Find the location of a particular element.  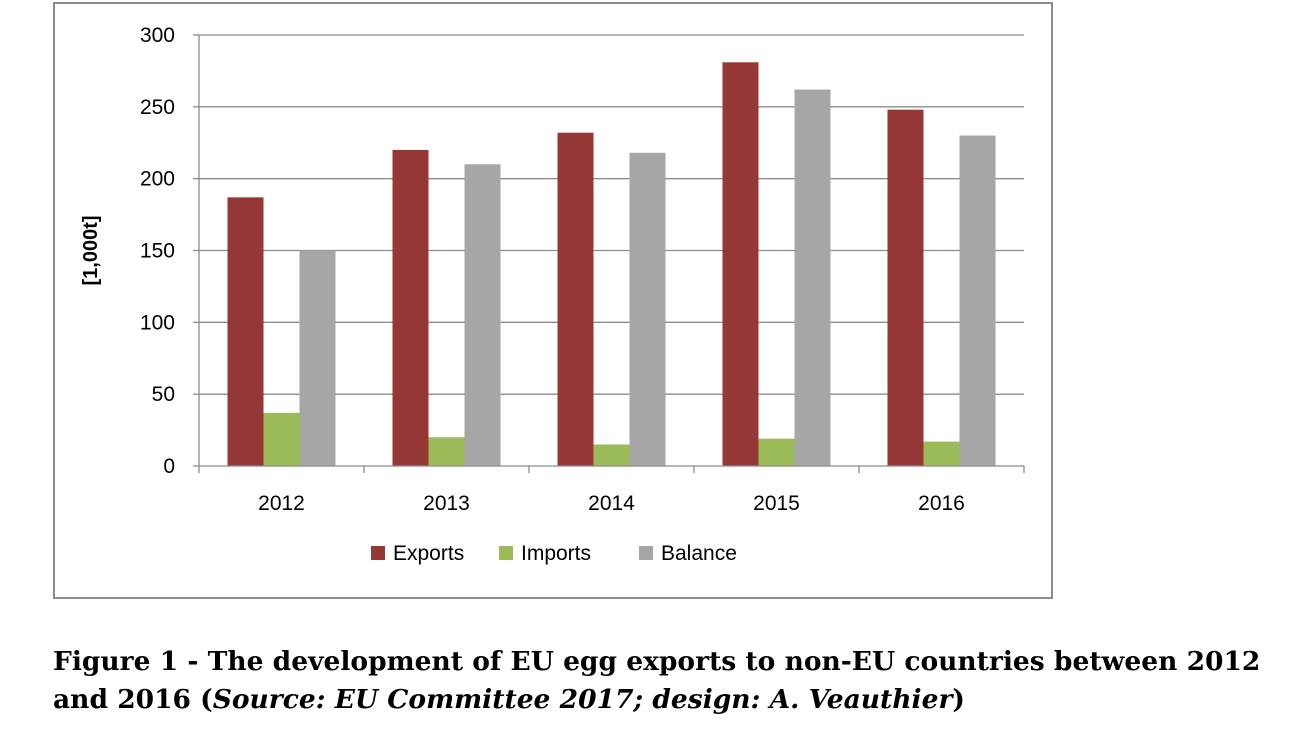

bar-balance-2016 is located at coordinates (977, 301).